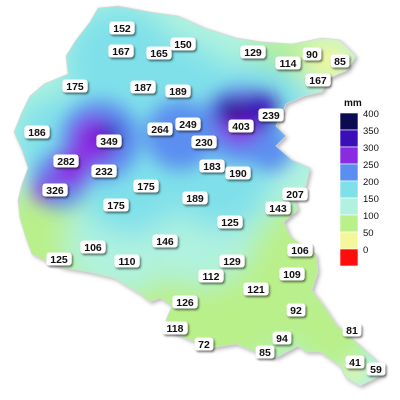 This screenshot has height=400, width=400. I want to click on station-value: 106, so click(93, 248).